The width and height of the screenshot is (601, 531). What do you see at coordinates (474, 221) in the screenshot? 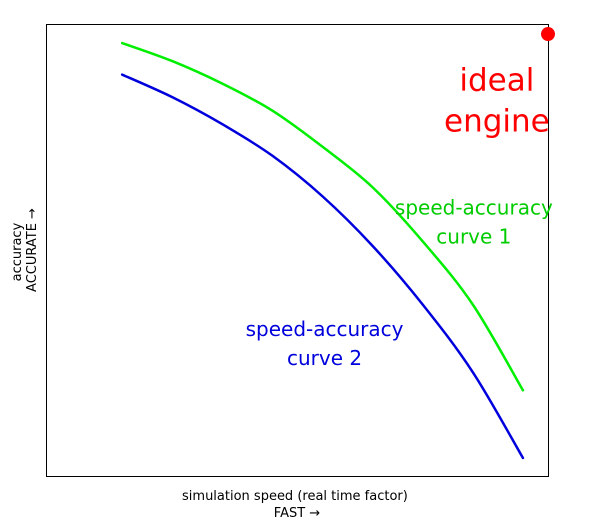
I see `annotation-speed-accuracy-curve-1: speed-accuracy curve 1` at bounding box center [474, 221].